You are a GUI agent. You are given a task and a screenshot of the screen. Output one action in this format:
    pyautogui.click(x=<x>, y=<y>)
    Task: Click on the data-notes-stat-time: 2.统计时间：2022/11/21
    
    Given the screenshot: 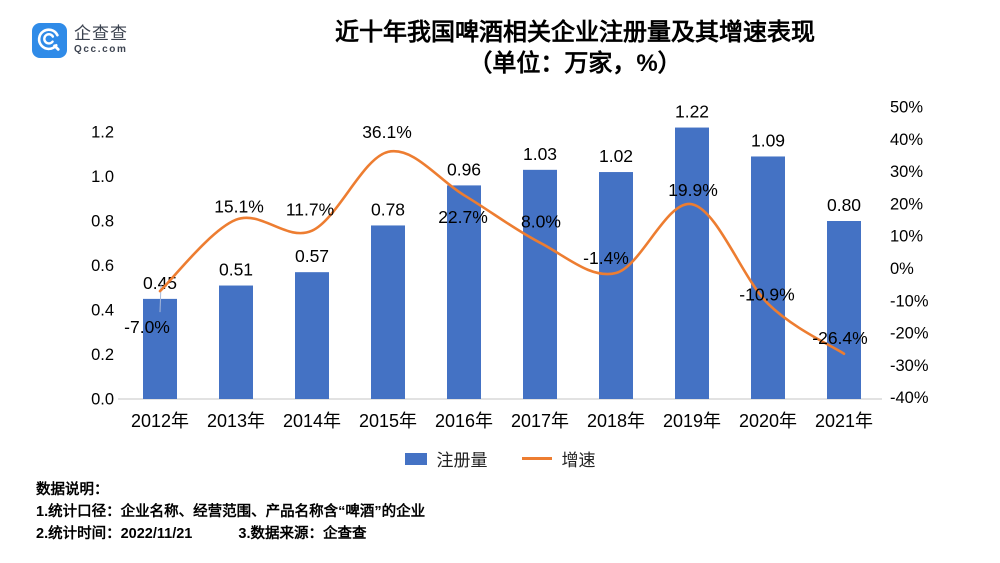 What is the action you would take?
    pyautogui.click(x=114, y=534)
    